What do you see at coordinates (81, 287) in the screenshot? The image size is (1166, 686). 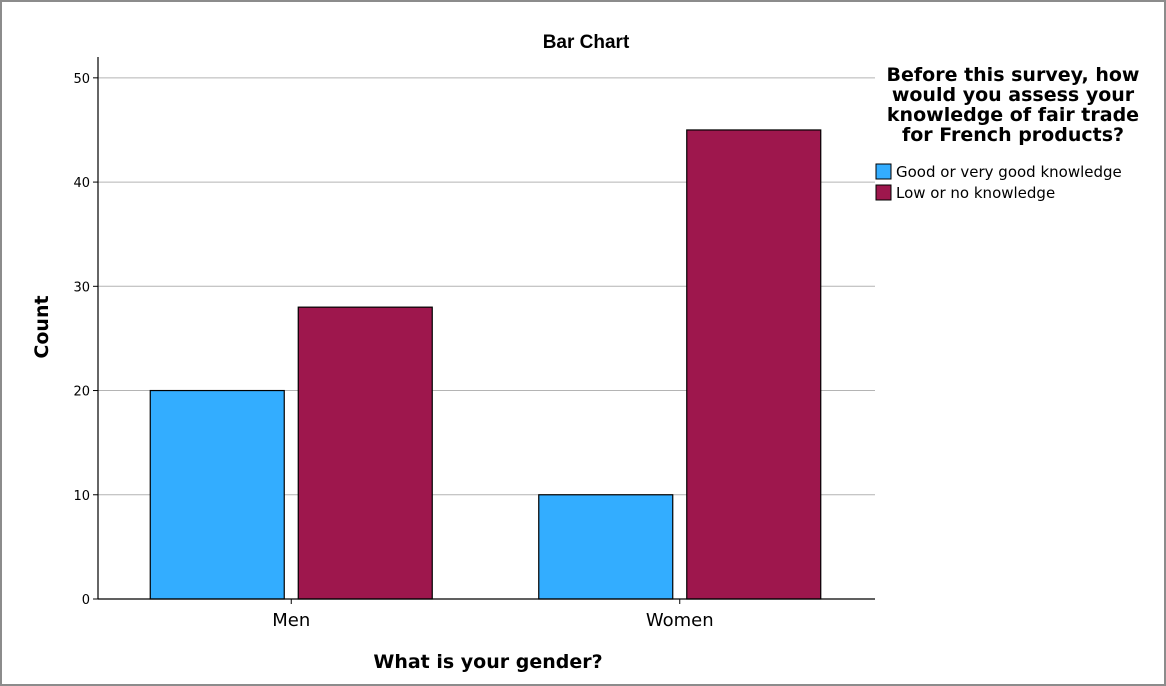 I see `y-tick-label: 30` at bounding box center [81, 287].